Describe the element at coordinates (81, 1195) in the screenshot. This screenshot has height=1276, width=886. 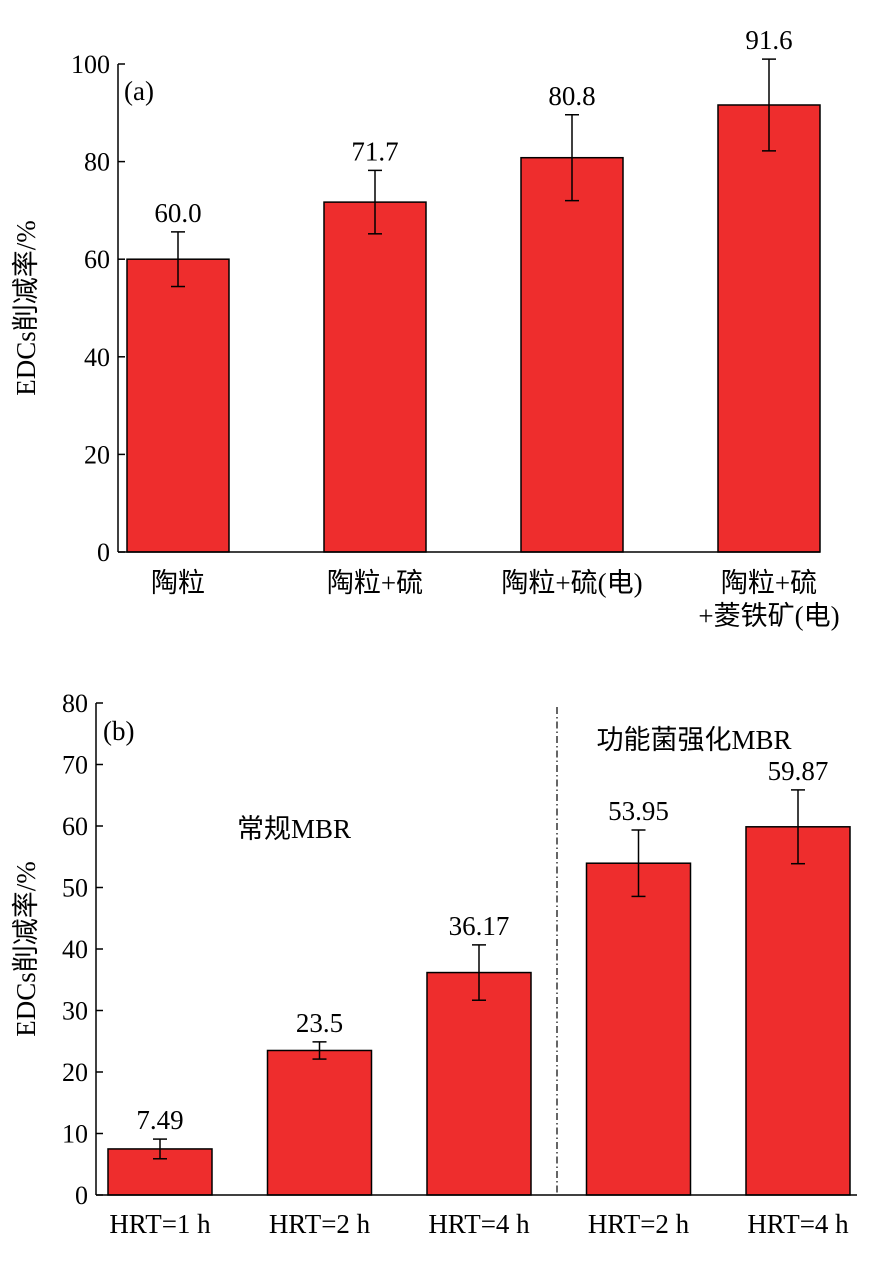
I see `y-tick-label-b-0: 0` at that location.